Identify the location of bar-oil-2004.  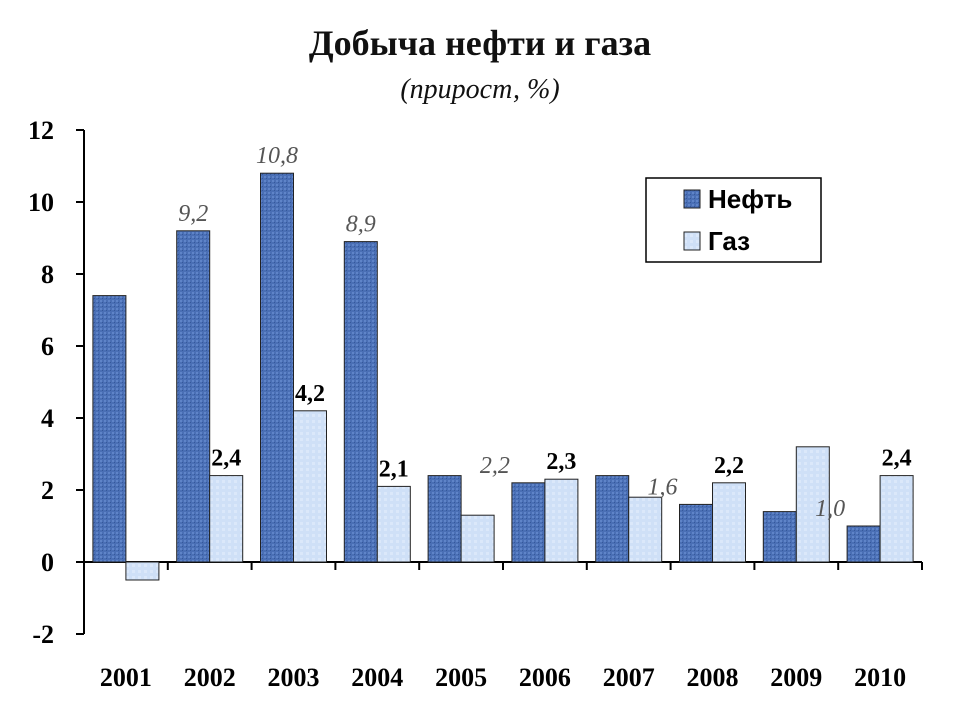
(360, 402).